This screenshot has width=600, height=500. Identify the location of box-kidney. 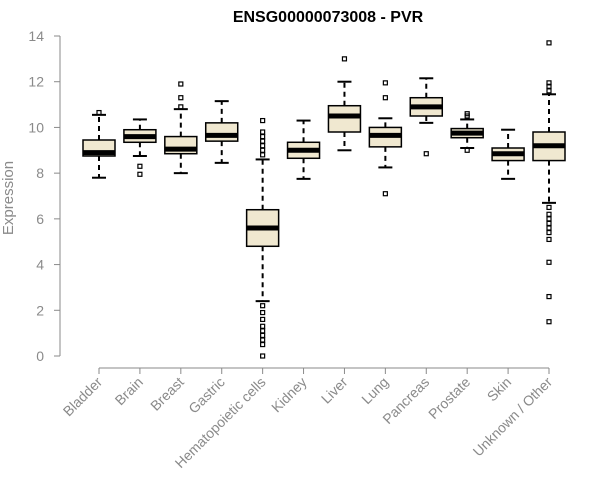
(303, 149).